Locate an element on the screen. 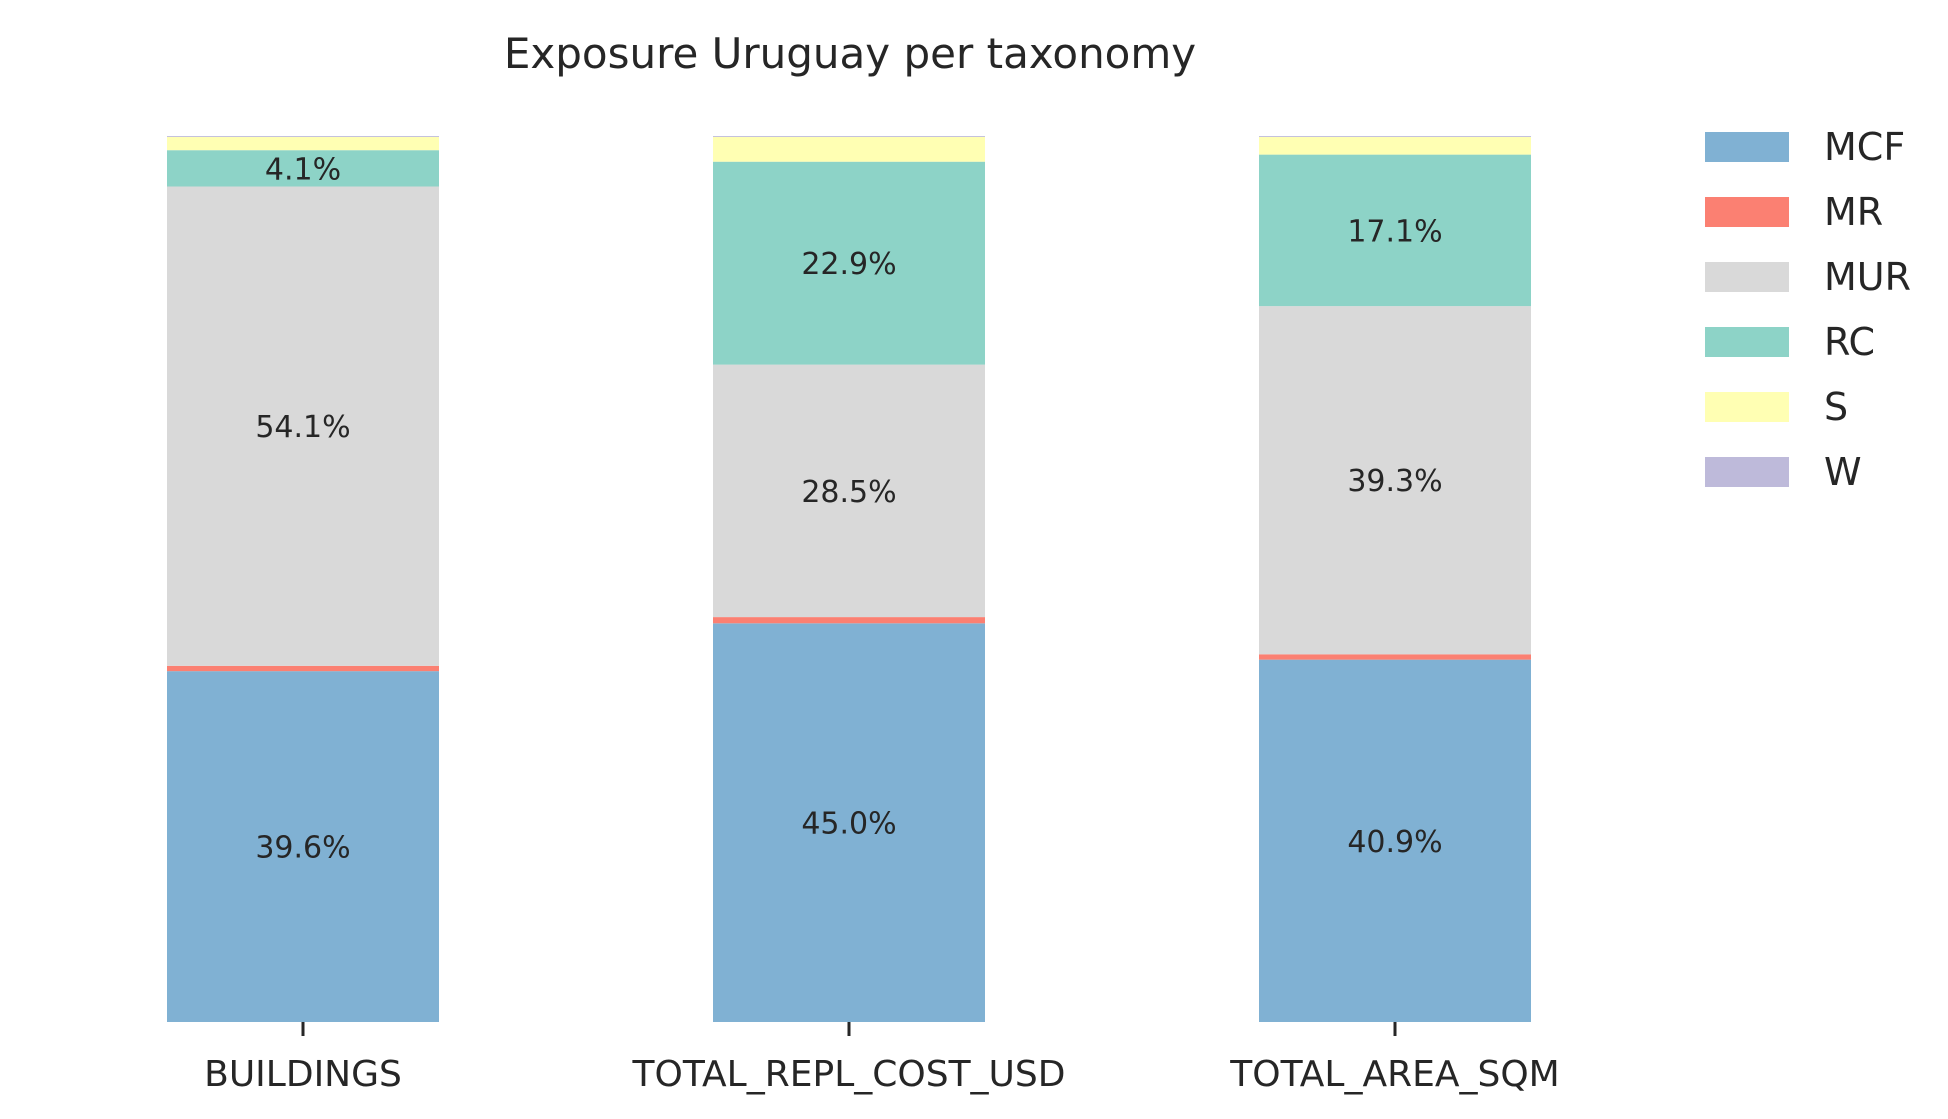 The width and height of the screenshot is (1948, 1119). bar-segment-s-total_area_sqm is located at coordinates (1395, 145).